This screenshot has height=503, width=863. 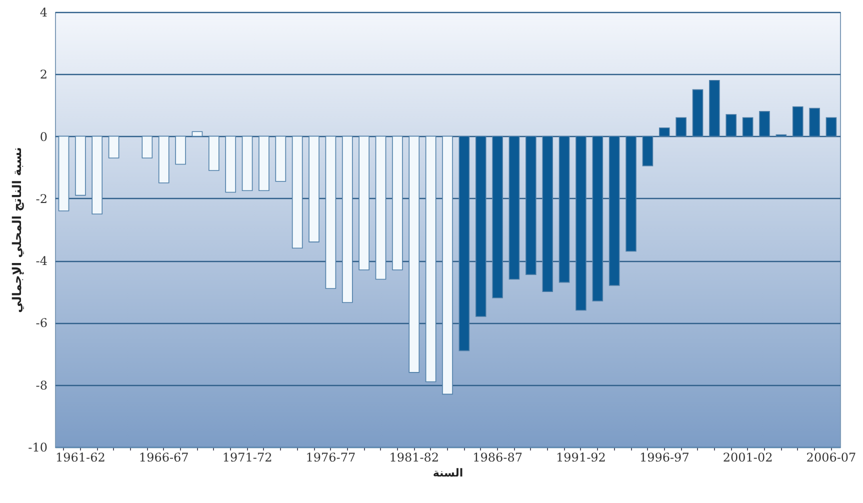 What do you see at coordinates (331, 457) in the screenshot?
I see `x-tick-label: 1976-77` at bounding box center [331, 457].